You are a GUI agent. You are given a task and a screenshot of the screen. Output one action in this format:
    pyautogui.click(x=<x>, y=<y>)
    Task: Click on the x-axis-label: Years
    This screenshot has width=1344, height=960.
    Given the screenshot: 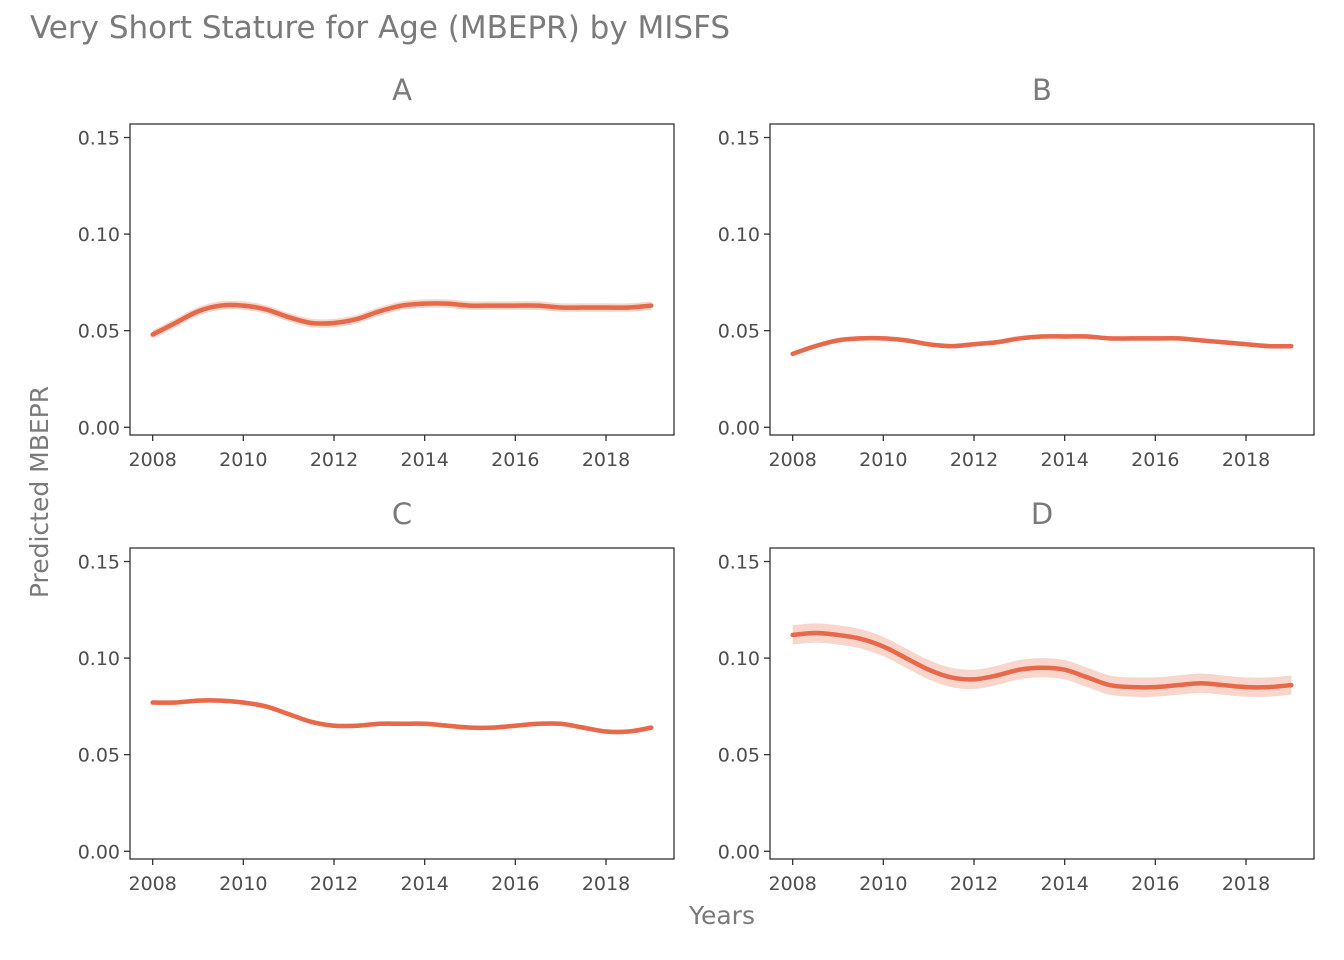 What is the action you would take?
    pyautogui.click(x=721, y=915)
    